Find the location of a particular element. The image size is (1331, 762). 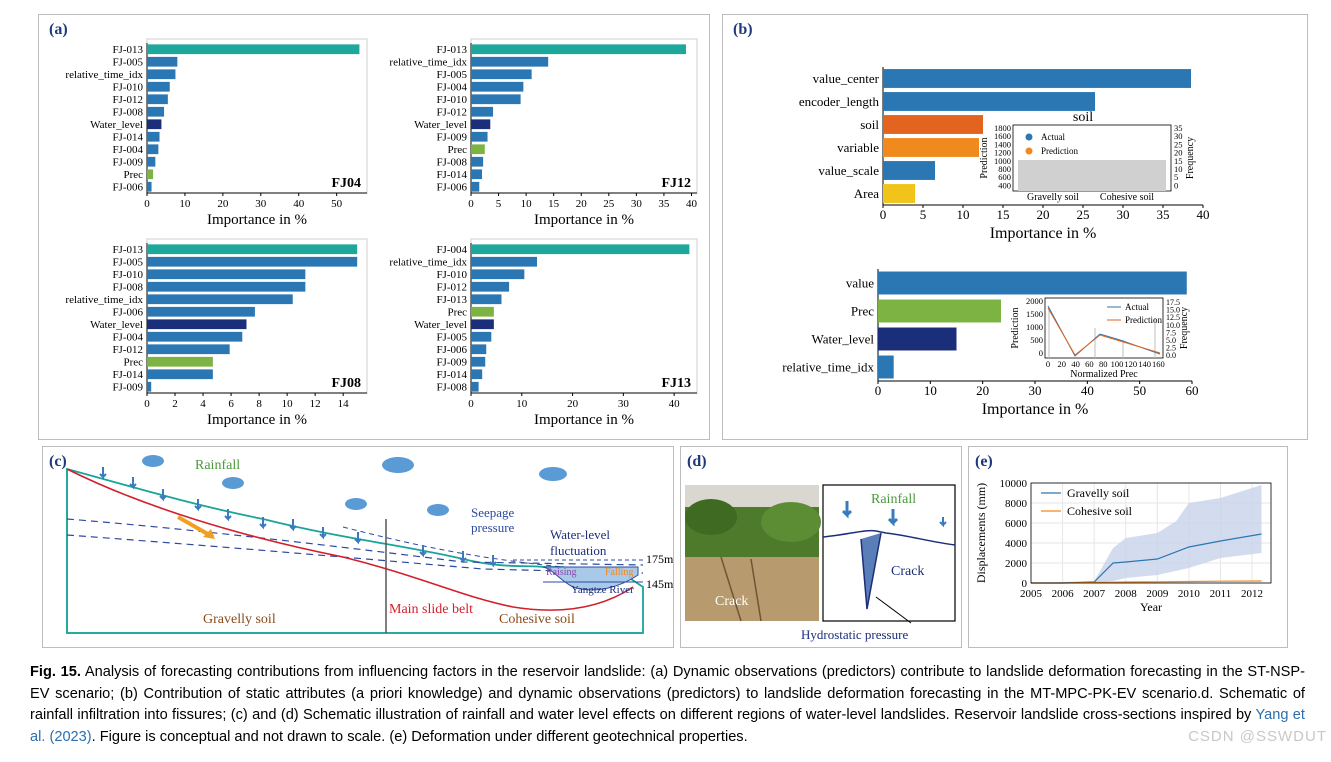

bar-label: relative_time_idx is located at coordinates (428, 263).